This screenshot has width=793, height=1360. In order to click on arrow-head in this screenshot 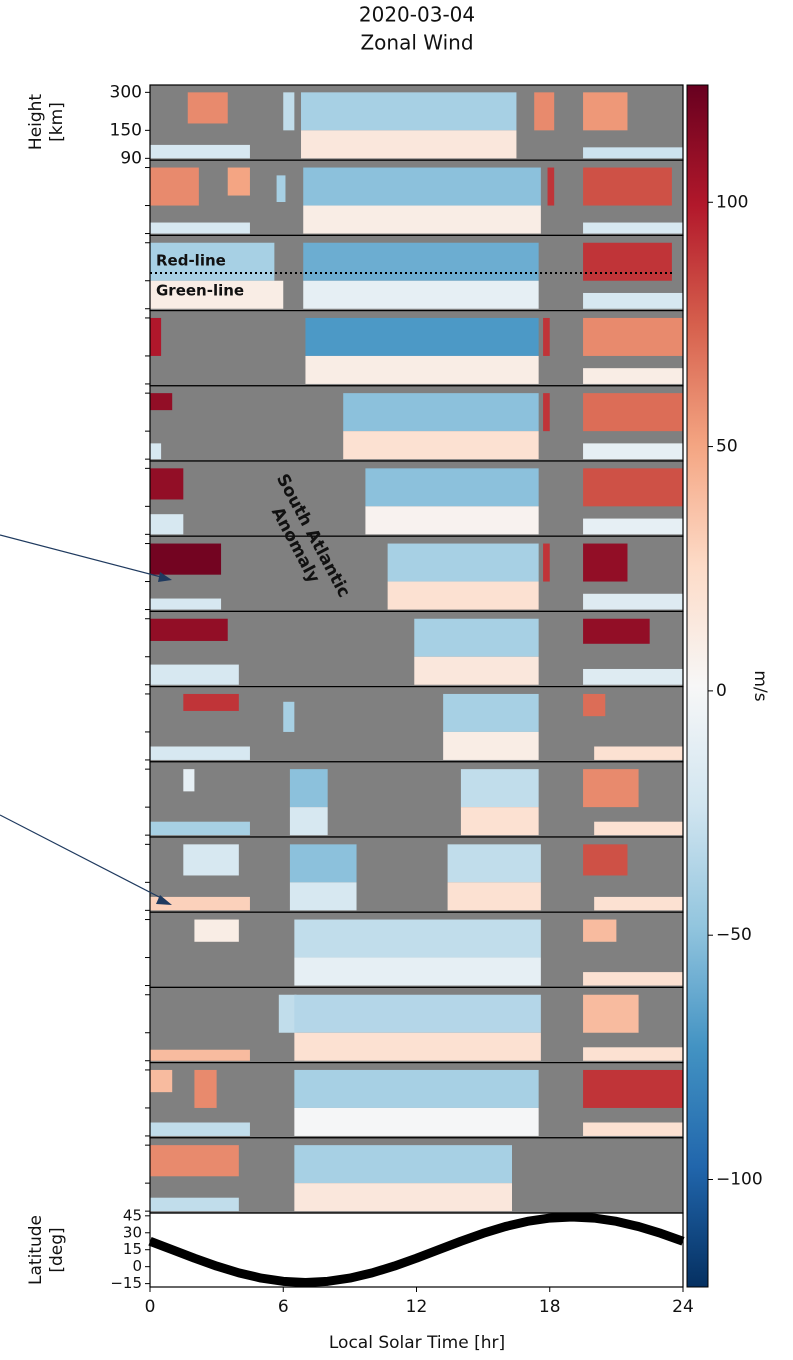, I will do `click(164, 900)`.